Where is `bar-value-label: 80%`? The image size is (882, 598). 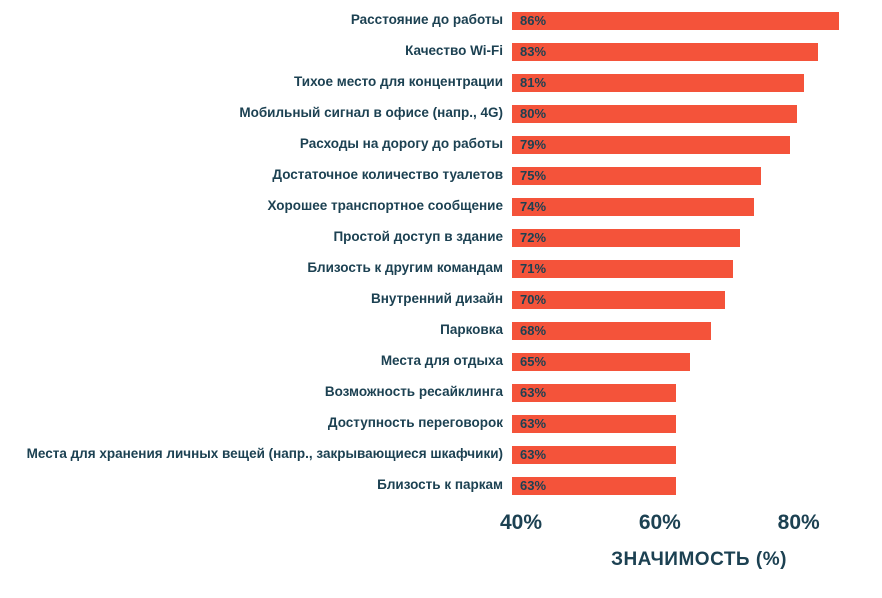 bar-value-label: 80% is located at coordinates (533, 113).